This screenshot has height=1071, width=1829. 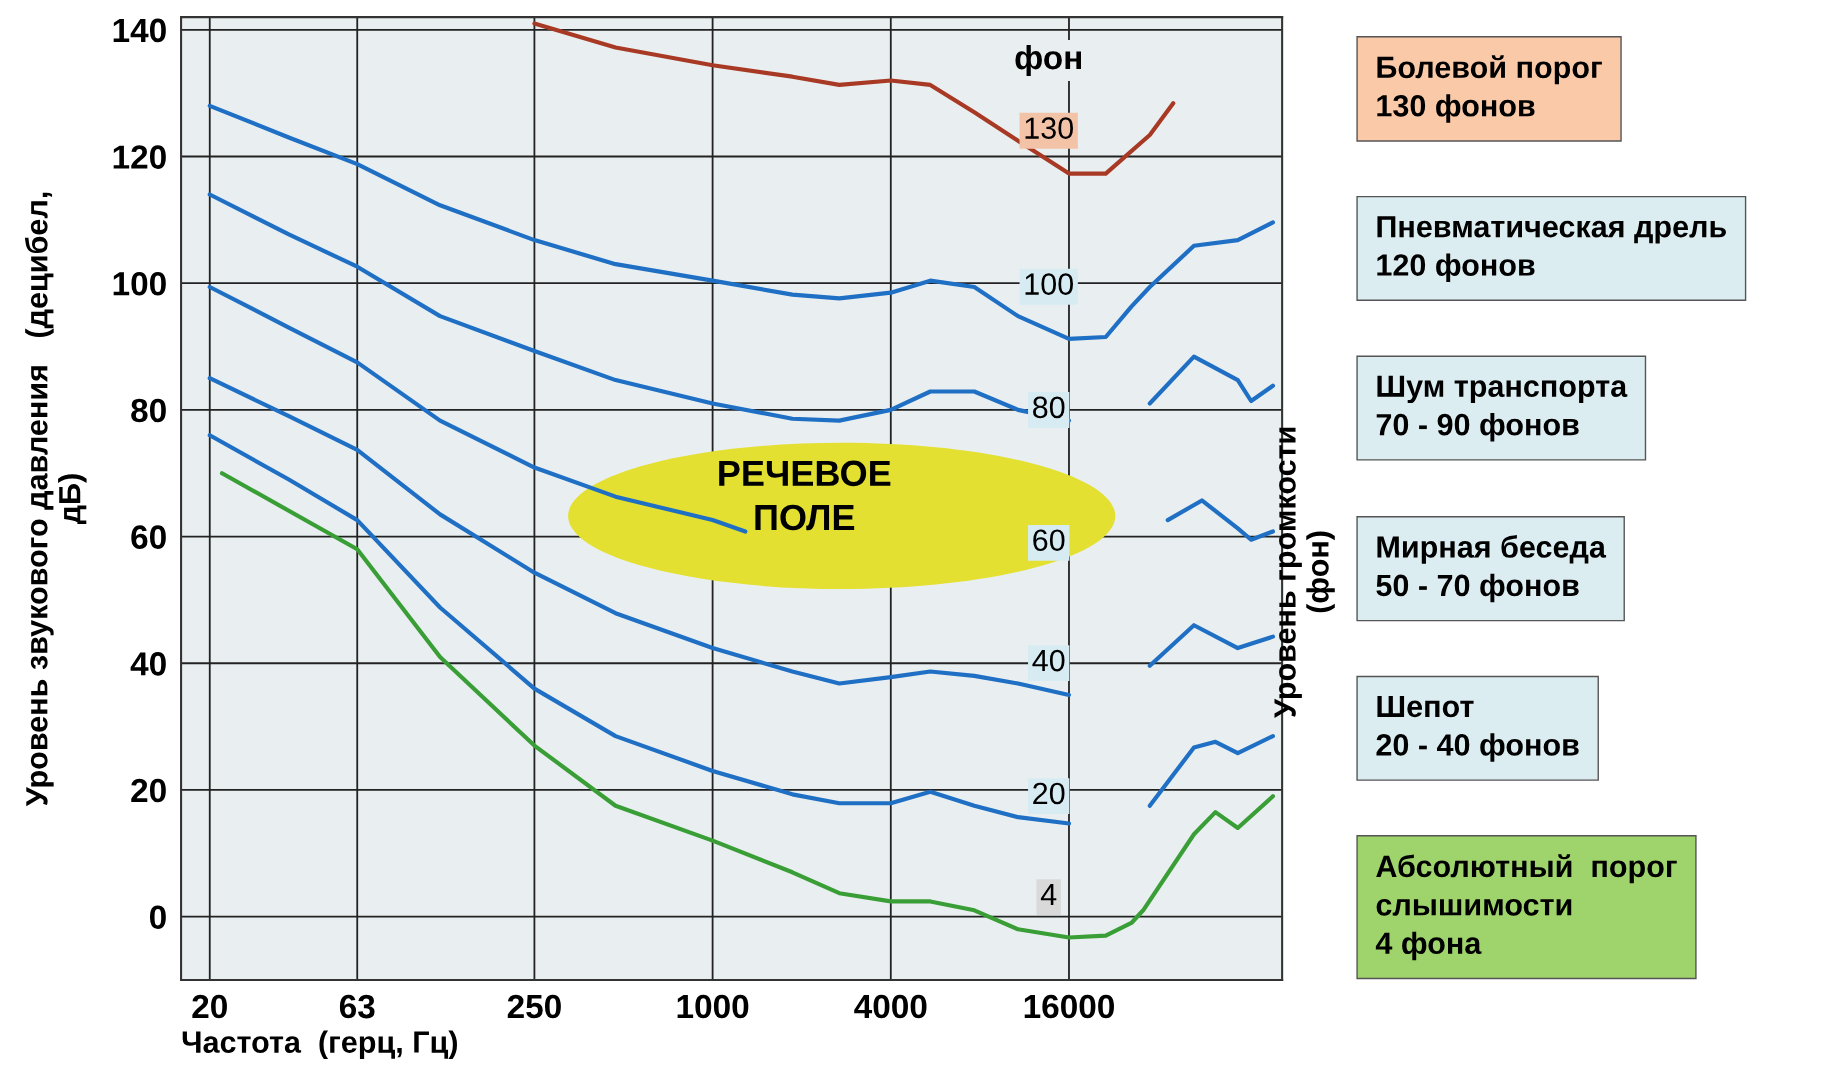 I want to click on annotation: 80, so click(x=1049, y=407).